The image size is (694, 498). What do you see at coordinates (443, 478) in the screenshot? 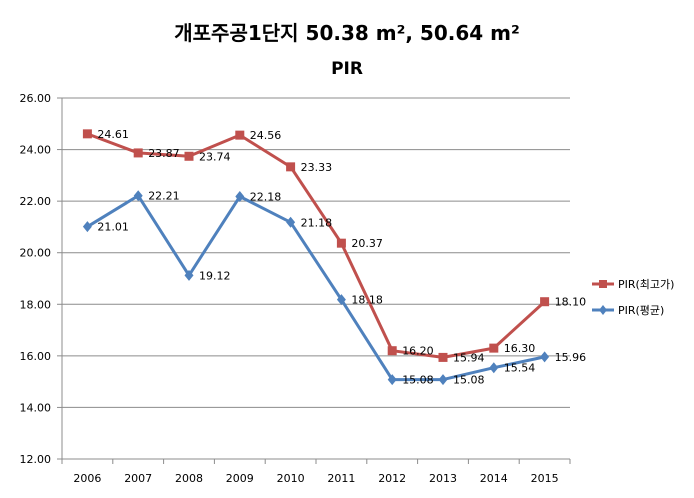
I see `x-tick-label: 2013` at bounding box center [443, 478].